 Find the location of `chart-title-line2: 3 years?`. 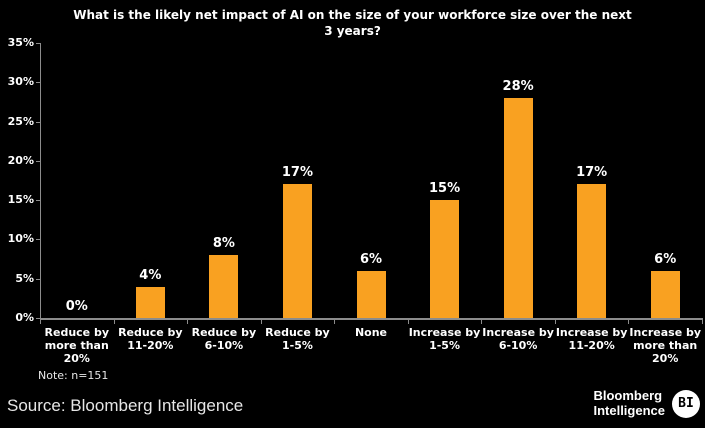

chart-title-line2: 3 years? is located at coordinates (352, 30).